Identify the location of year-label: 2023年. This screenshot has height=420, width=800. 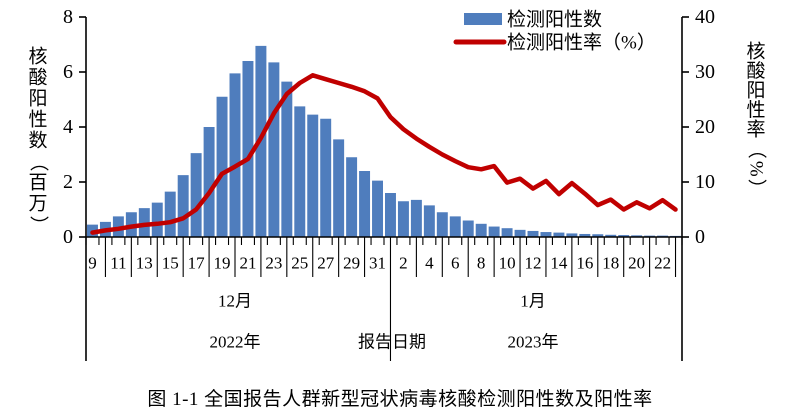
(533, 342).